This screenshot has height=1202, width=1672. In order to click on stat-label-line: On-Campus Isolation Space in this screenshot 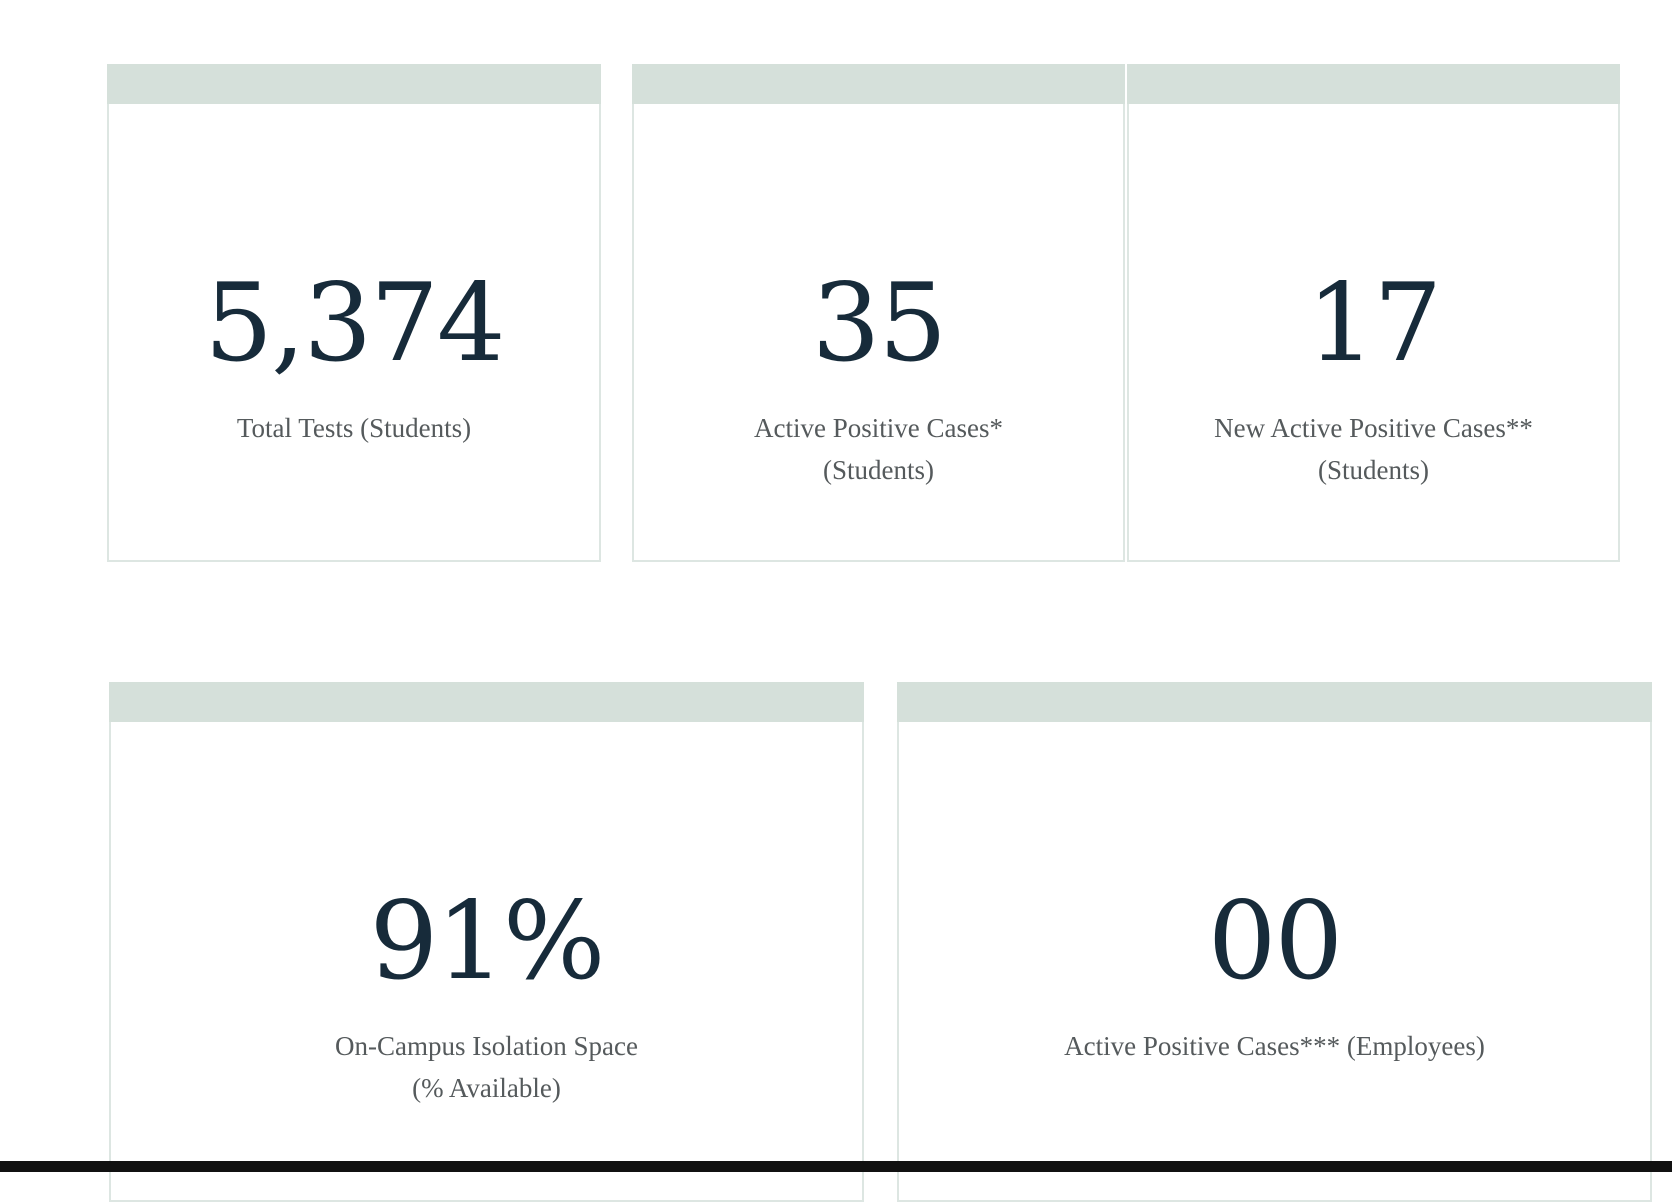, I will do `click(486, 1046)`.